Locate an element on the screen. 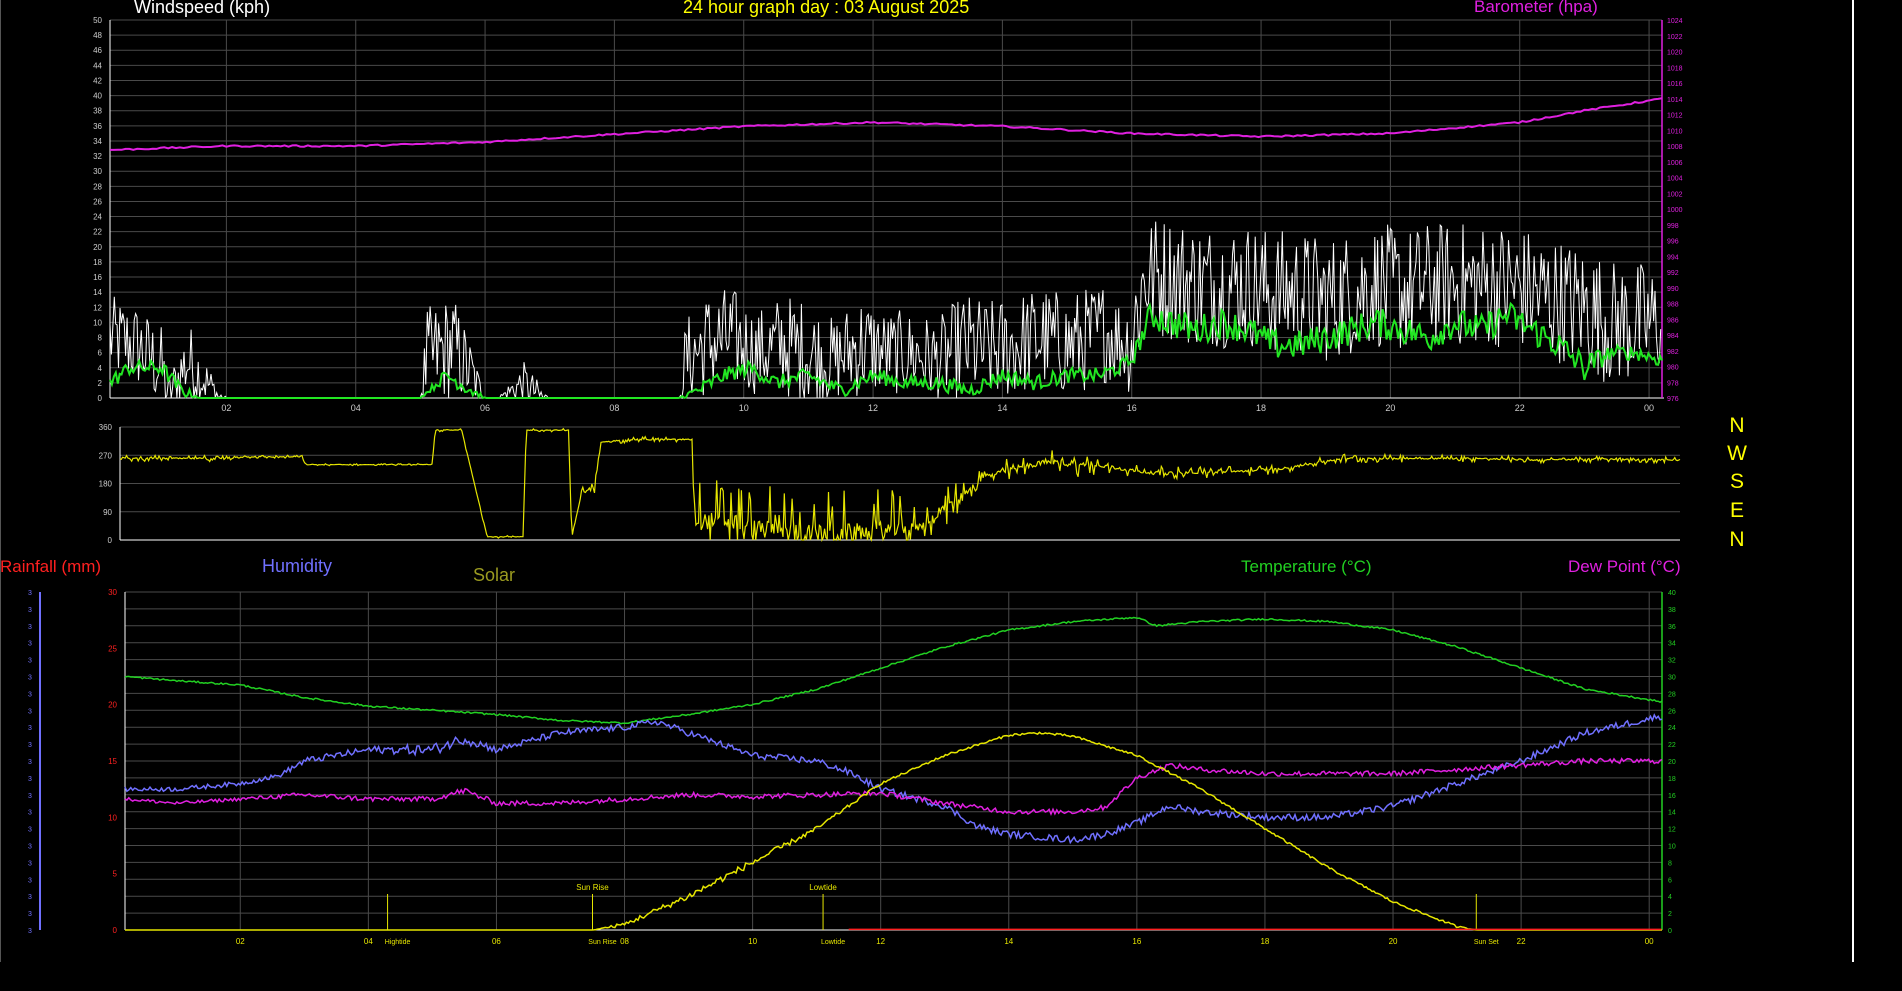 This screenshot has height=991, width=1902. temp-x-tick-label: 14 is located at coordinates (1008, 941).